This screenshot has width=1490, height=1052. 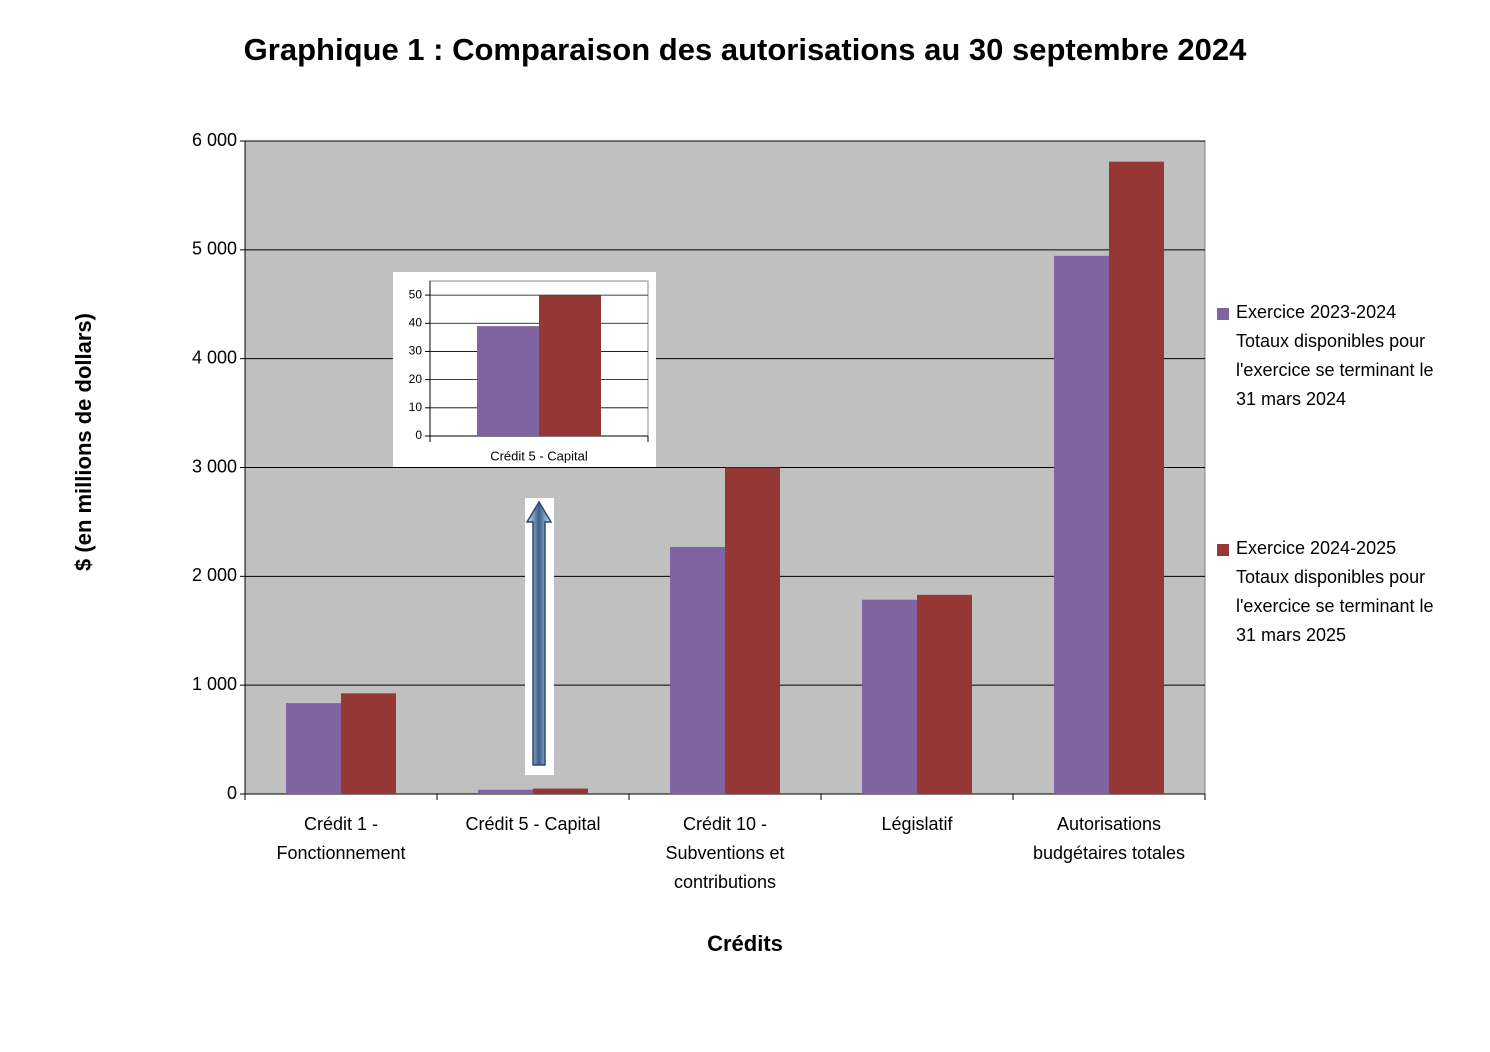 What do you see at coordinates (416, 351) in the screenshot?
I see `y-tick-label: 30` at bounding box center [416, 351].